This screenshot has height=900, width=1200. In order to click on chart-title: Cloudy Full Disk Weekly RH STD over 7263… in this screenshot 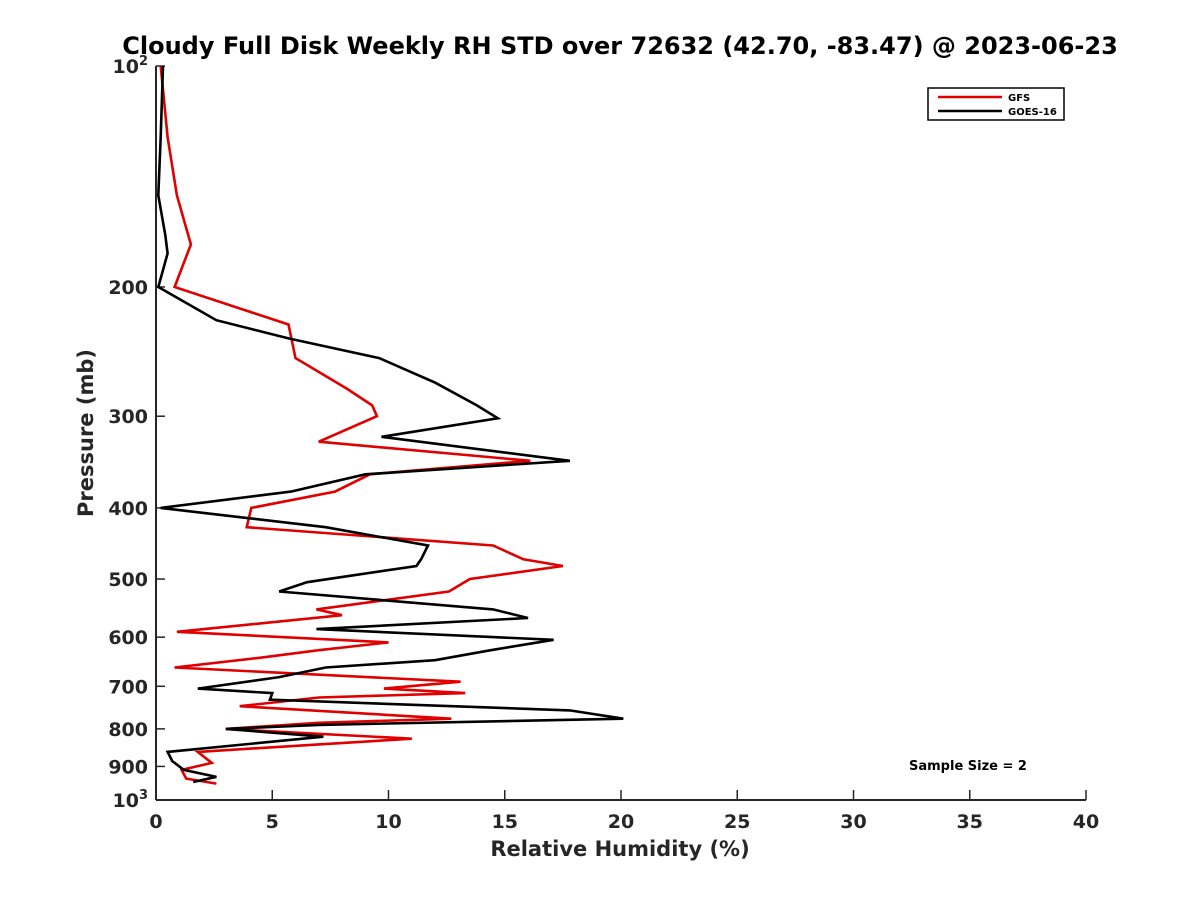, I will do `click(620, 46)`.